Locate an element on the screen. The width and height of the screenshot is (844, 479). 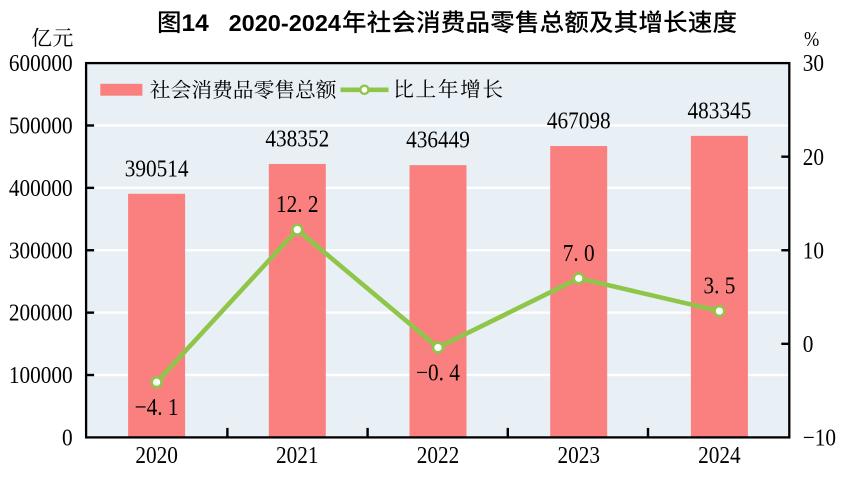
svg-text: 7. 0 is located at coordinates (579, 253).